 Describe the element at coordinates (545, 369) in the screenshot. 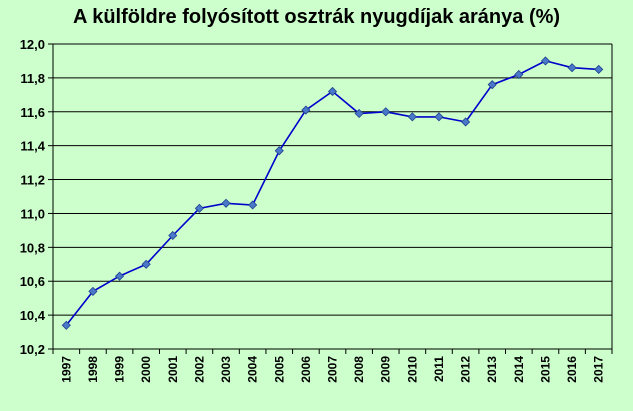

I see `x-tick-label: 2015` at that location.